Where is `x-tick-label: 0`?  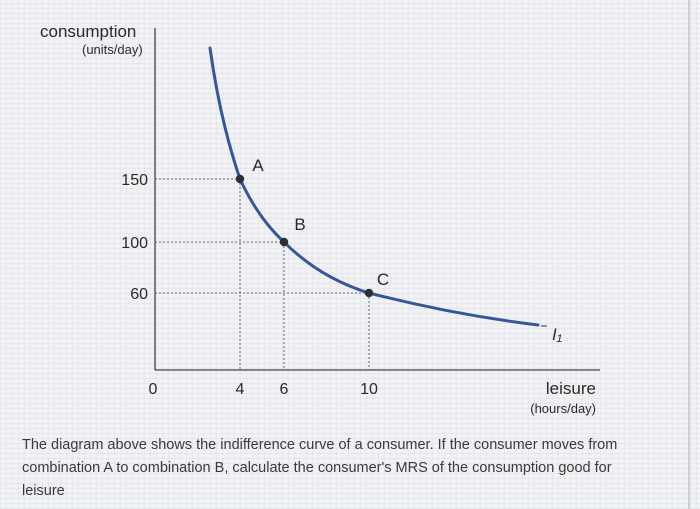 x-tick-label: 0 is located at coordinates (153, 389).